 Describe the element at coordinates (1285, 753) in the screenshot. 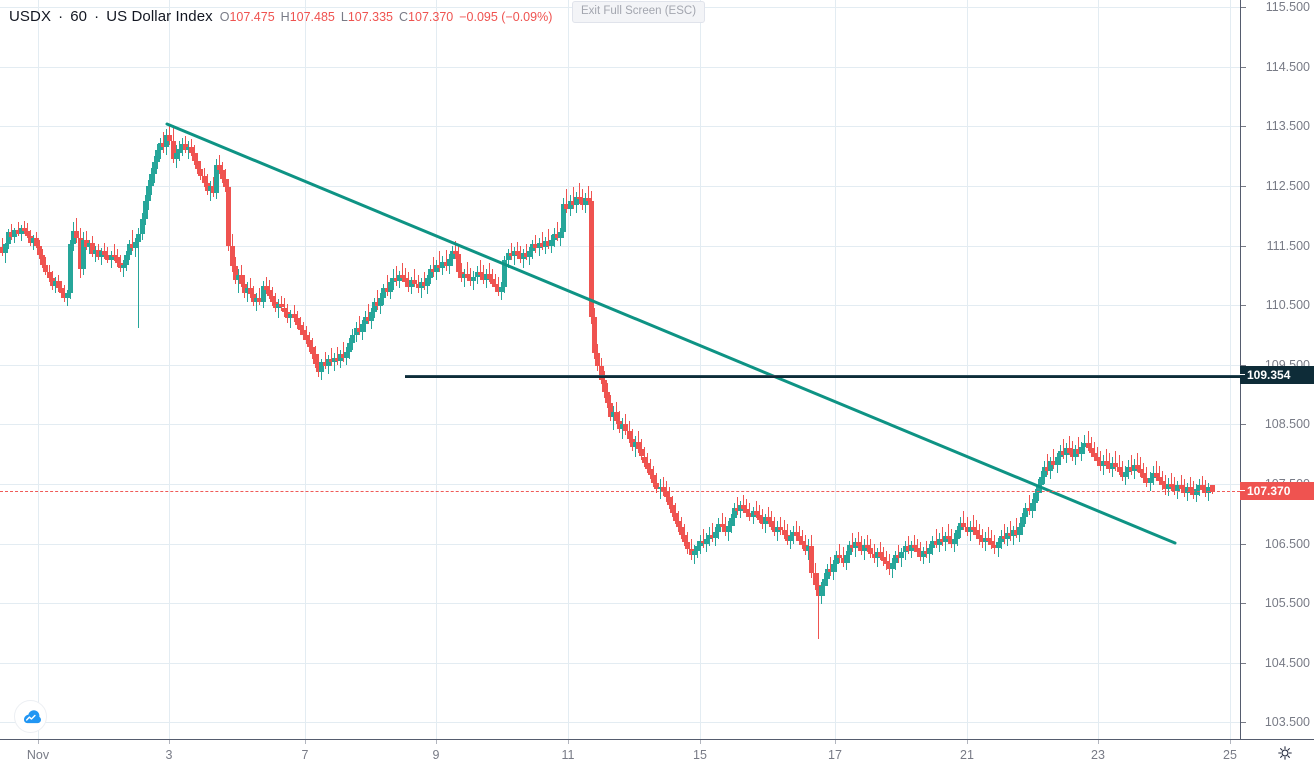

I see `gear-icon` at that location.